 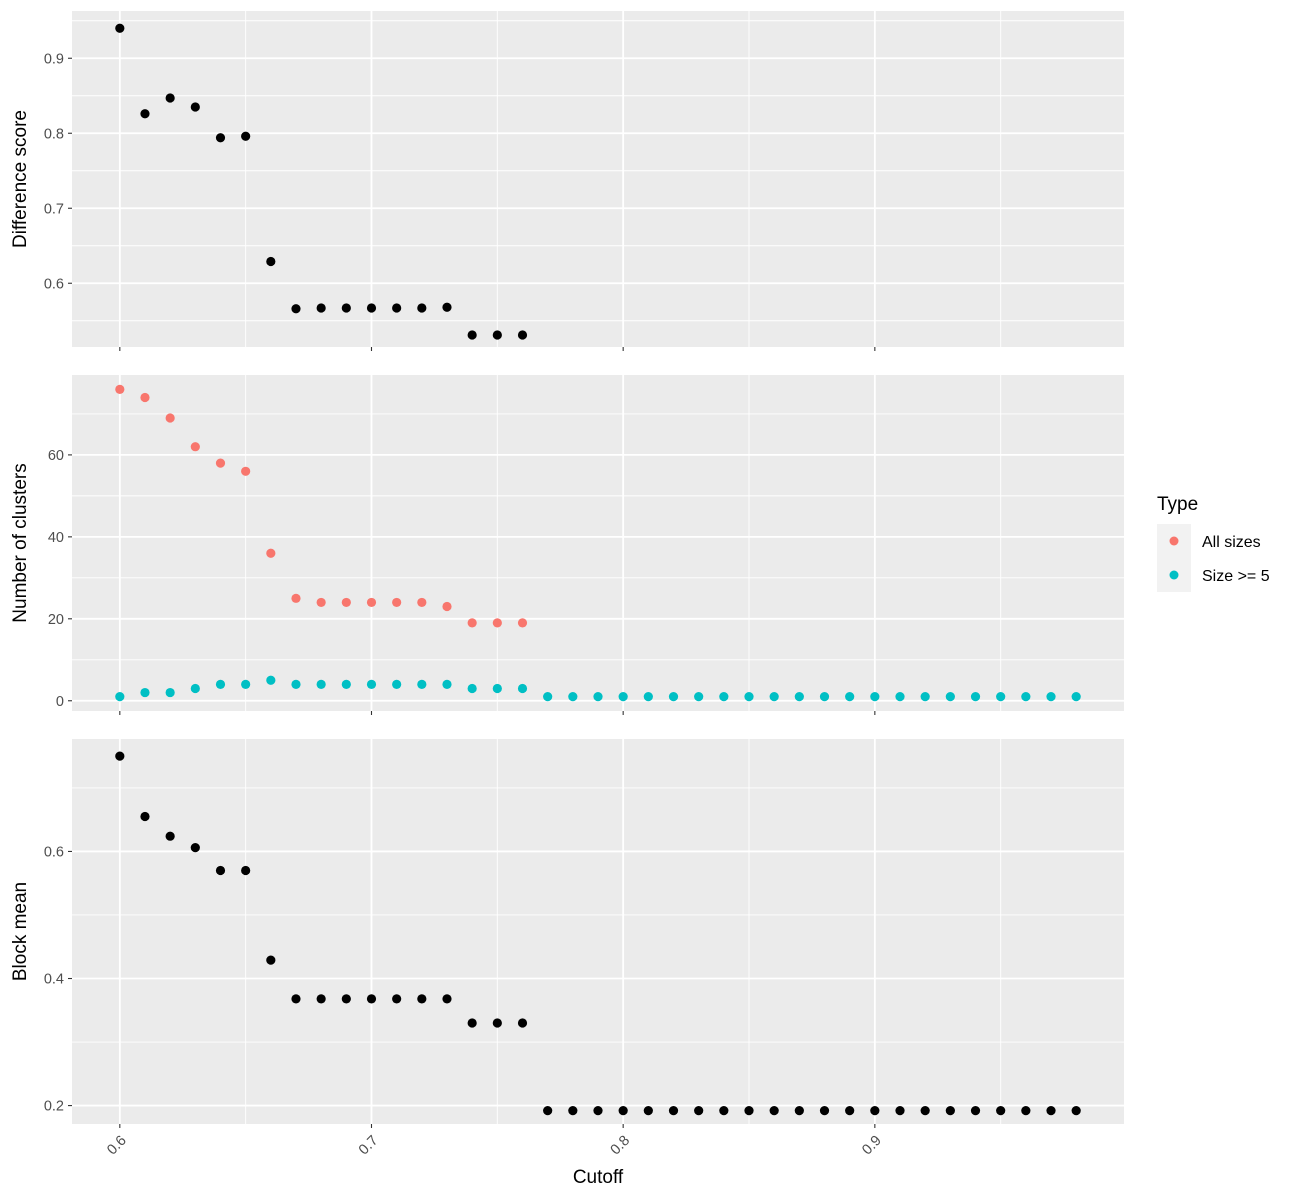 I want to click on block-mean-x-tick-label: 0.8, so click(x=621, y=1146).